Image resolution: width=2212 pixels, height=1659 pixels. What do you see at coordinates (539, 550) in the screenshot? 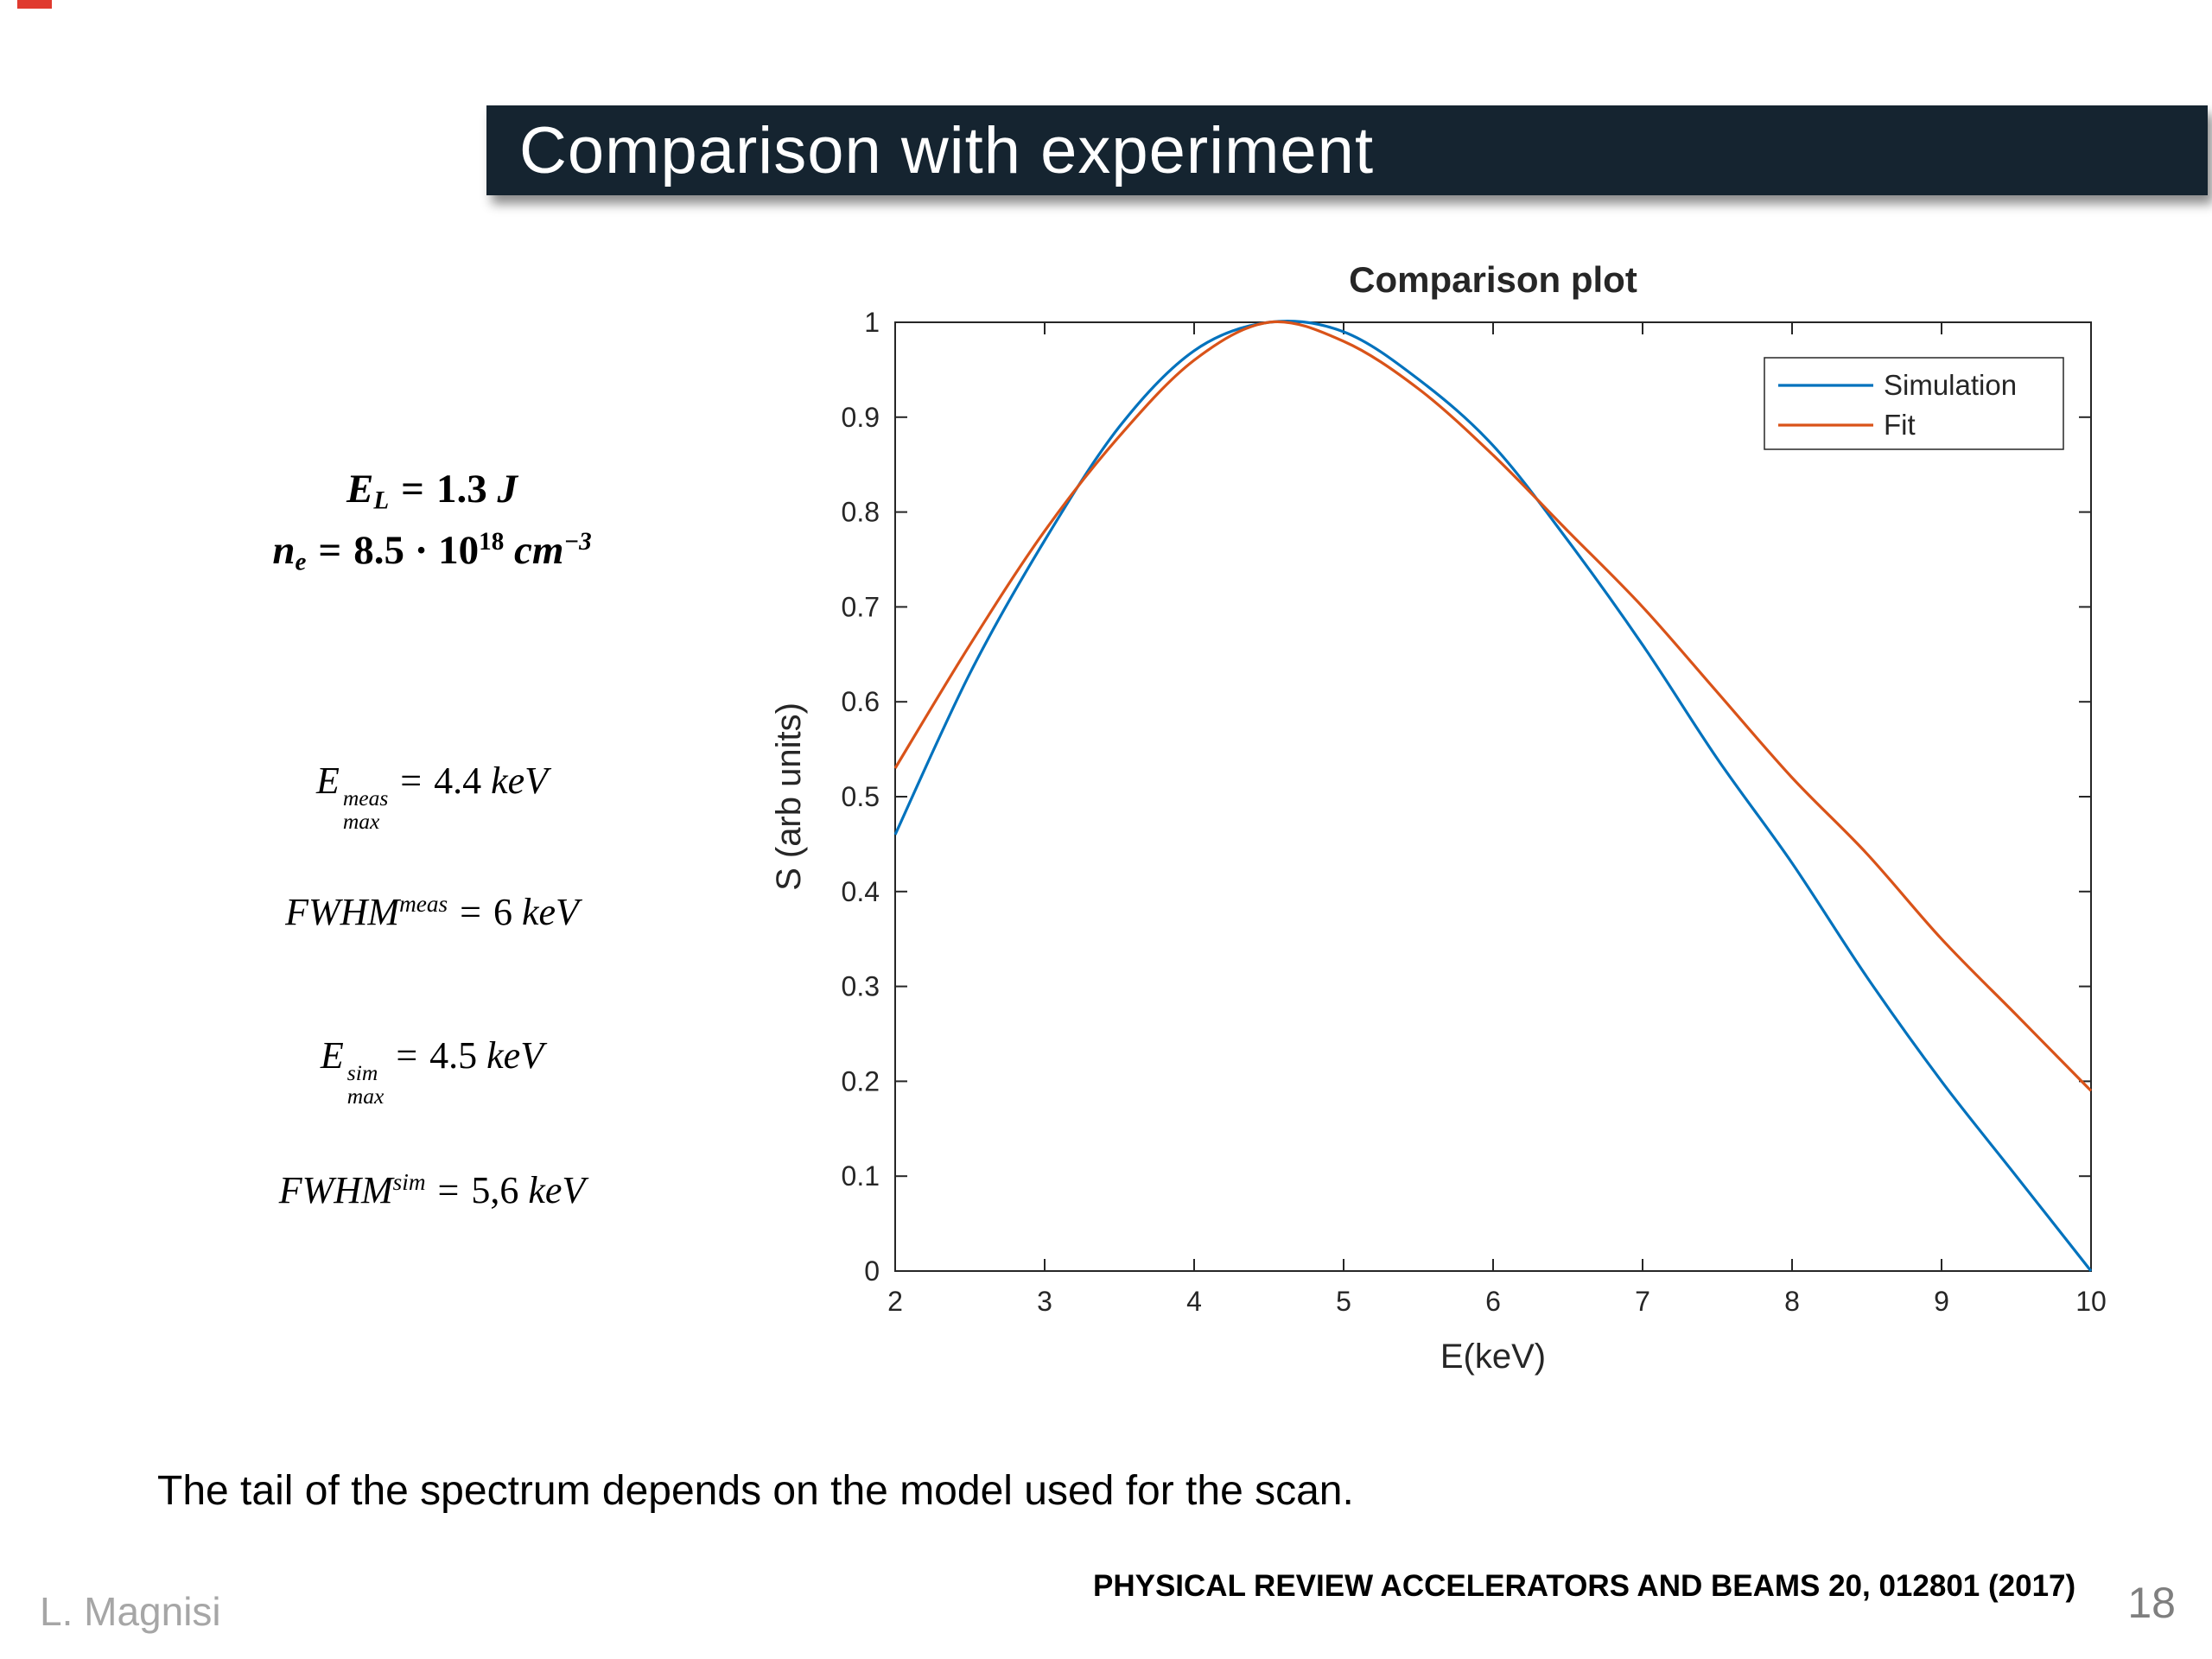
I see `eq-unit: cm` at bounding box center [539, 550].